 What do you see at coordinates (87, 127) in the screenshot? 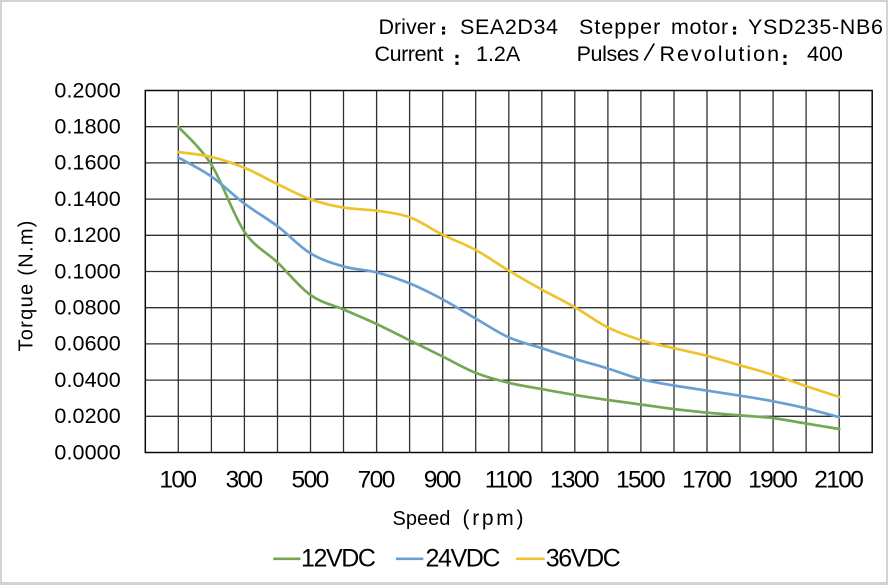
I see `svg-text: 0.1800` at bounding box center [87, 127].